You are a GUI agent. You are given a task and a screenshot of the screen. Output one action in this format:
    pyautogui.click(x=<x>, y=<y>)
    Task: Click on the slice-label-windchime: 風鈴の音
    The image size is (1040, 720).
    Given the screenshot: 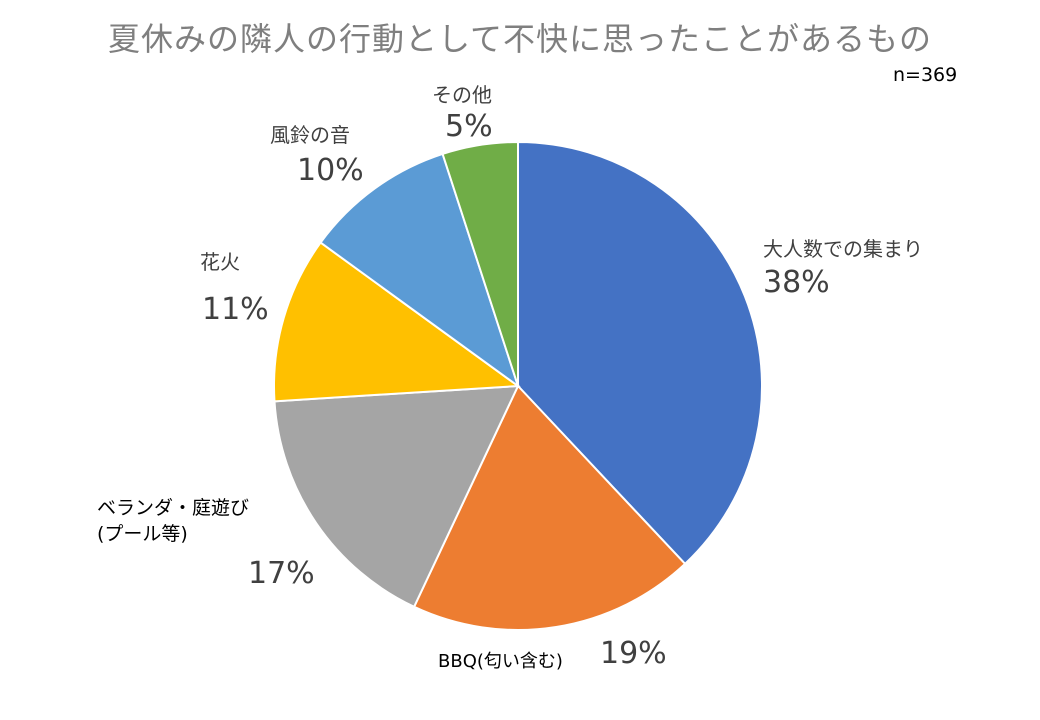 What is the action you would take?
    pyautogui.click(x=310, y=135)
    